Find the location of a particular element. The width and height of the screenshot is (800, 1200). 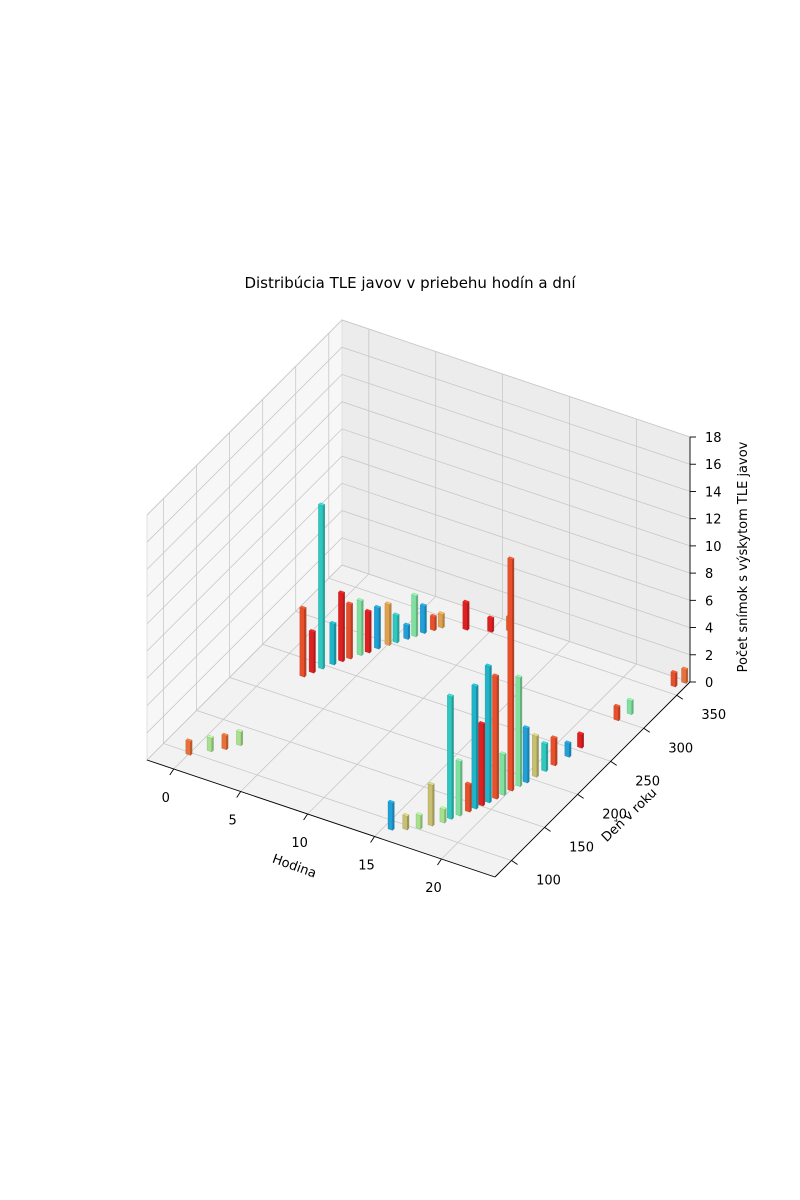

z-axis-label: Počet snímok s výskytom TLE javov is located at coordinates (743, 556).